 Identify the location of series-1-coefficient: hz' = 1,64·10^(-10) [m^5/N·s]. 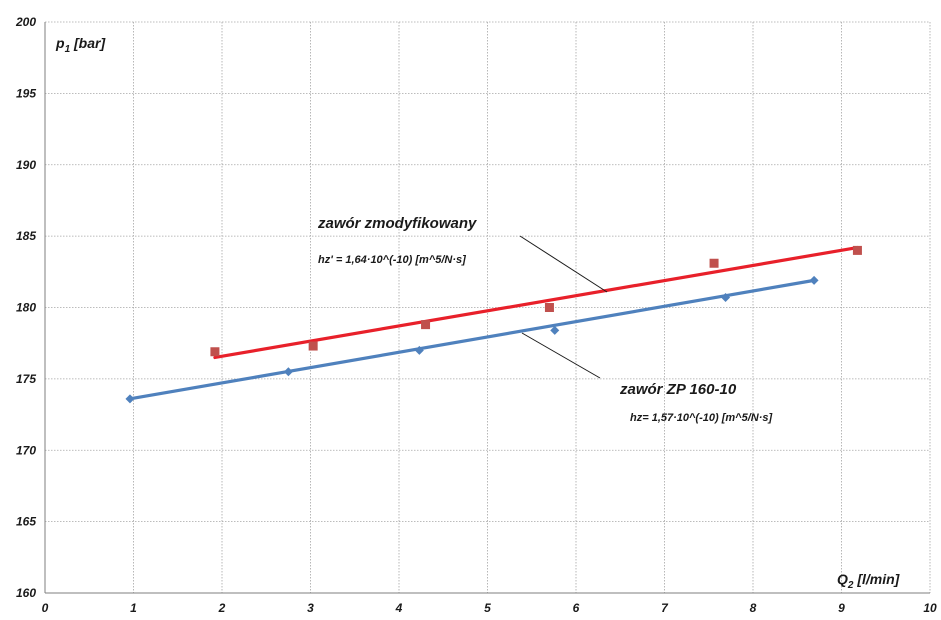
(392, 260).